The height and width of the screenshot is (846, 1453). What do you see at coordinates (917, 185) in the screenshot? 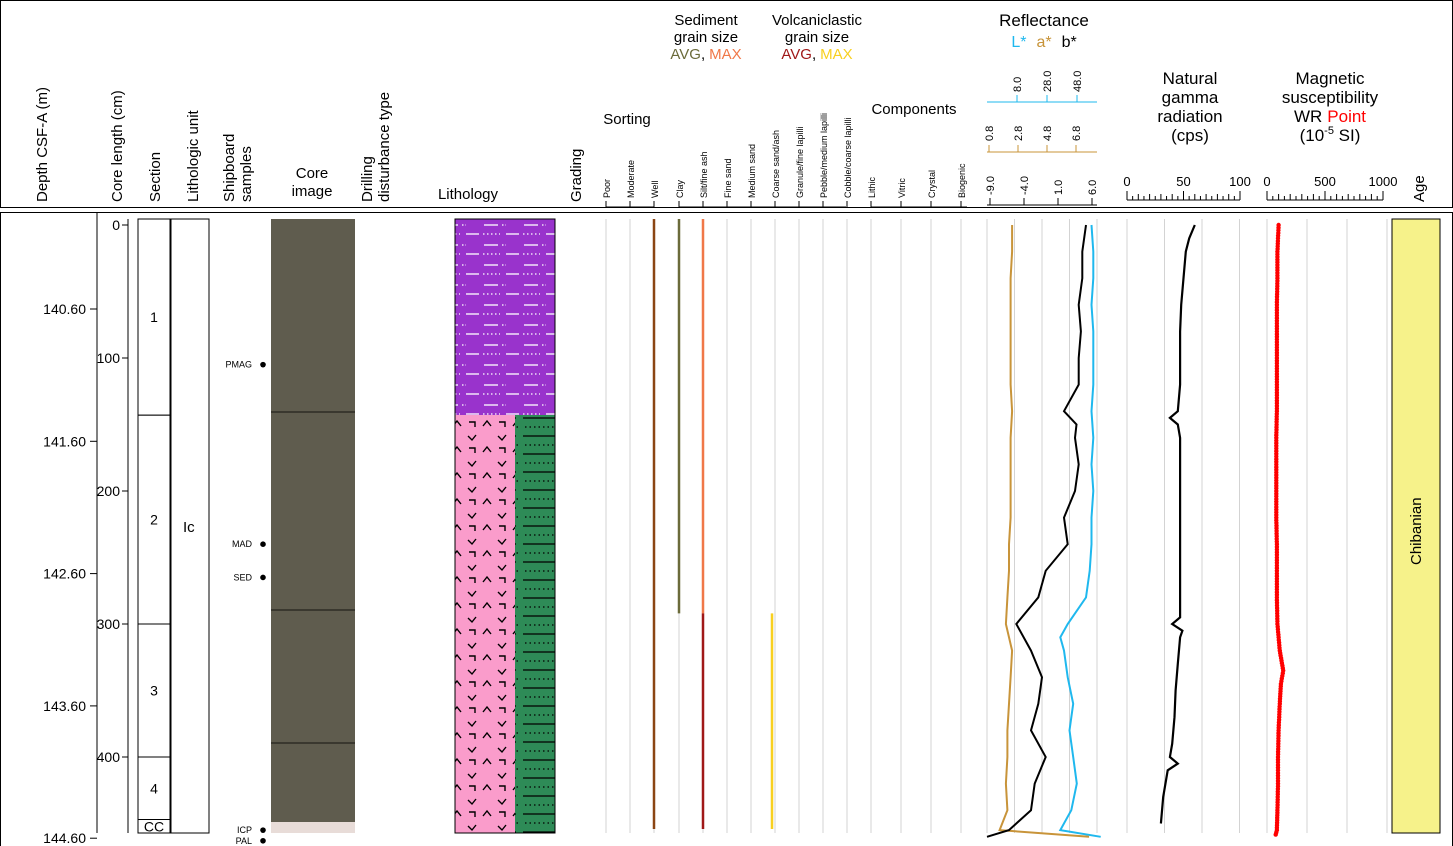
I see `components-axis: Lithic Vitric Crystal Biogenic` at bounding box center [917, 185].